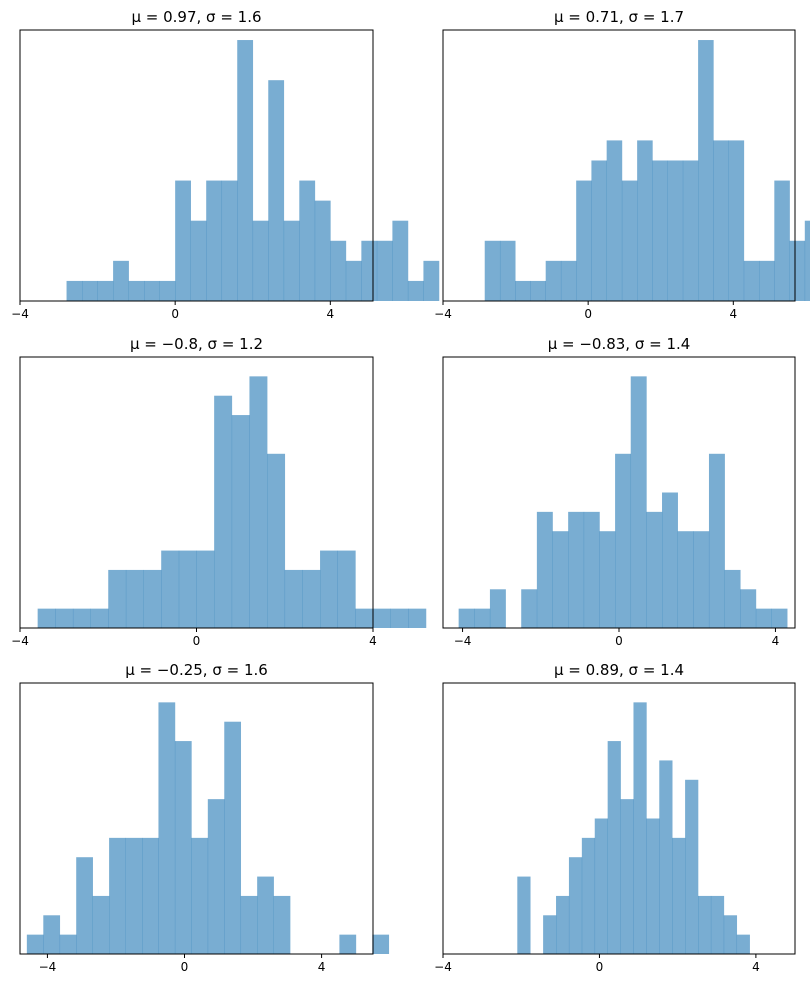  I want to click on histogram-panel-5: μ = −0.25, σ = 1.6 −4 0 4, so click(204, 817).